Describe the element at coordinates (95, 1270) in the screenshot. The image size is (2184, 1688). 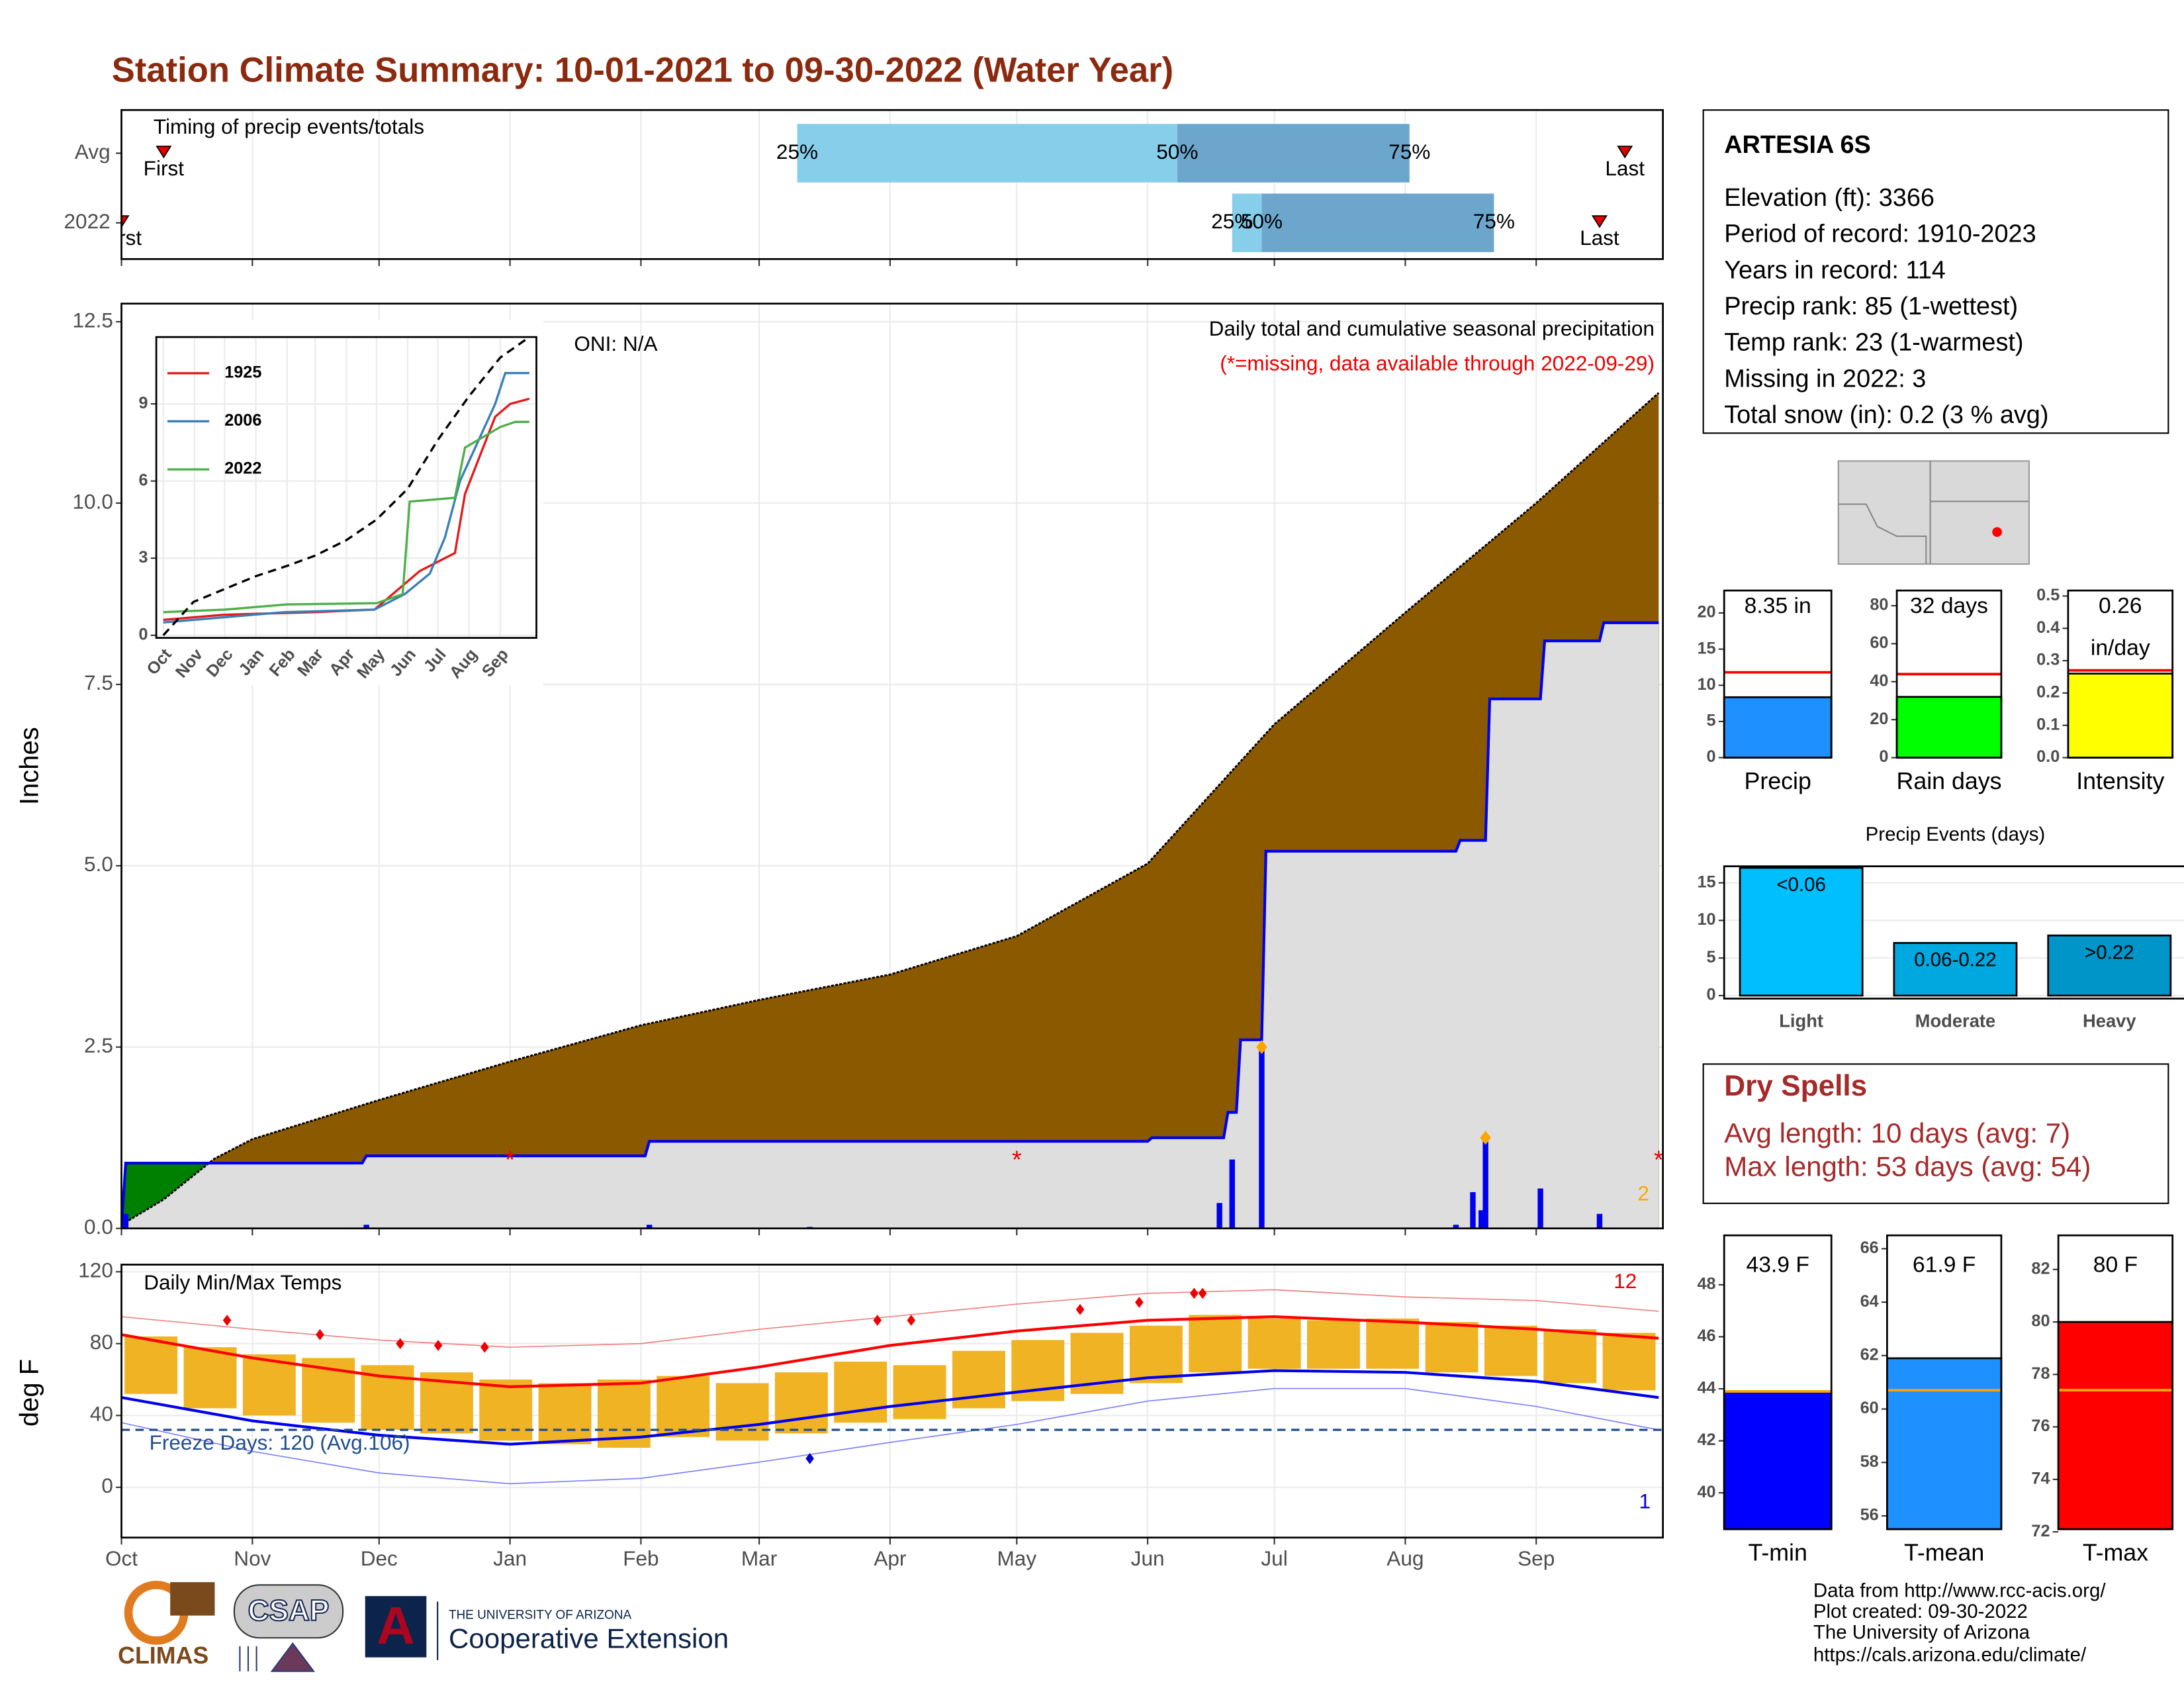
I see `y-tick-label: 120` at that location.